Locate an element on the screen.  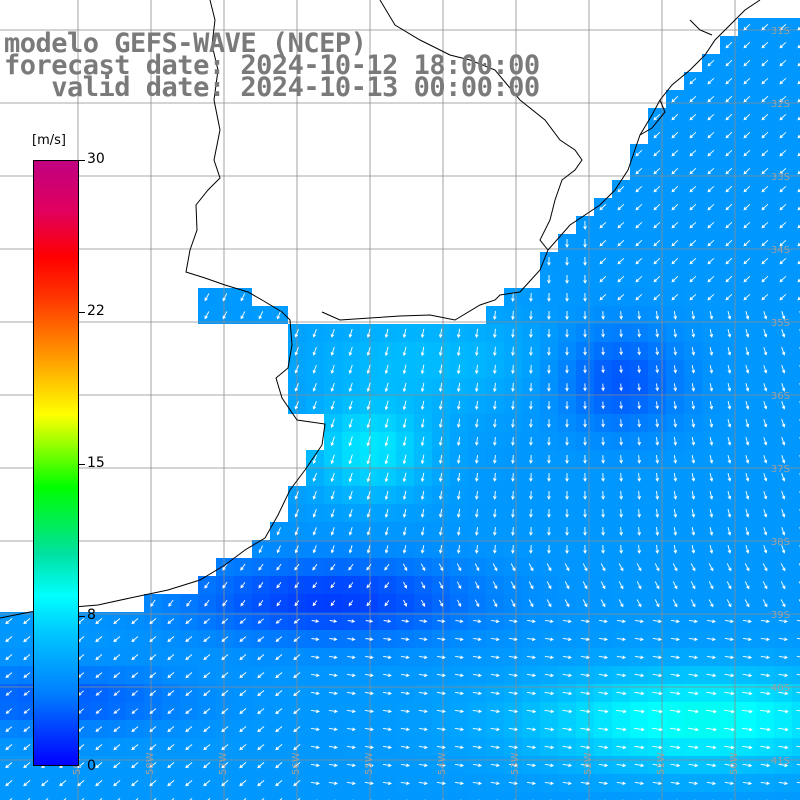
country-border is located at coordinates (481, 125).